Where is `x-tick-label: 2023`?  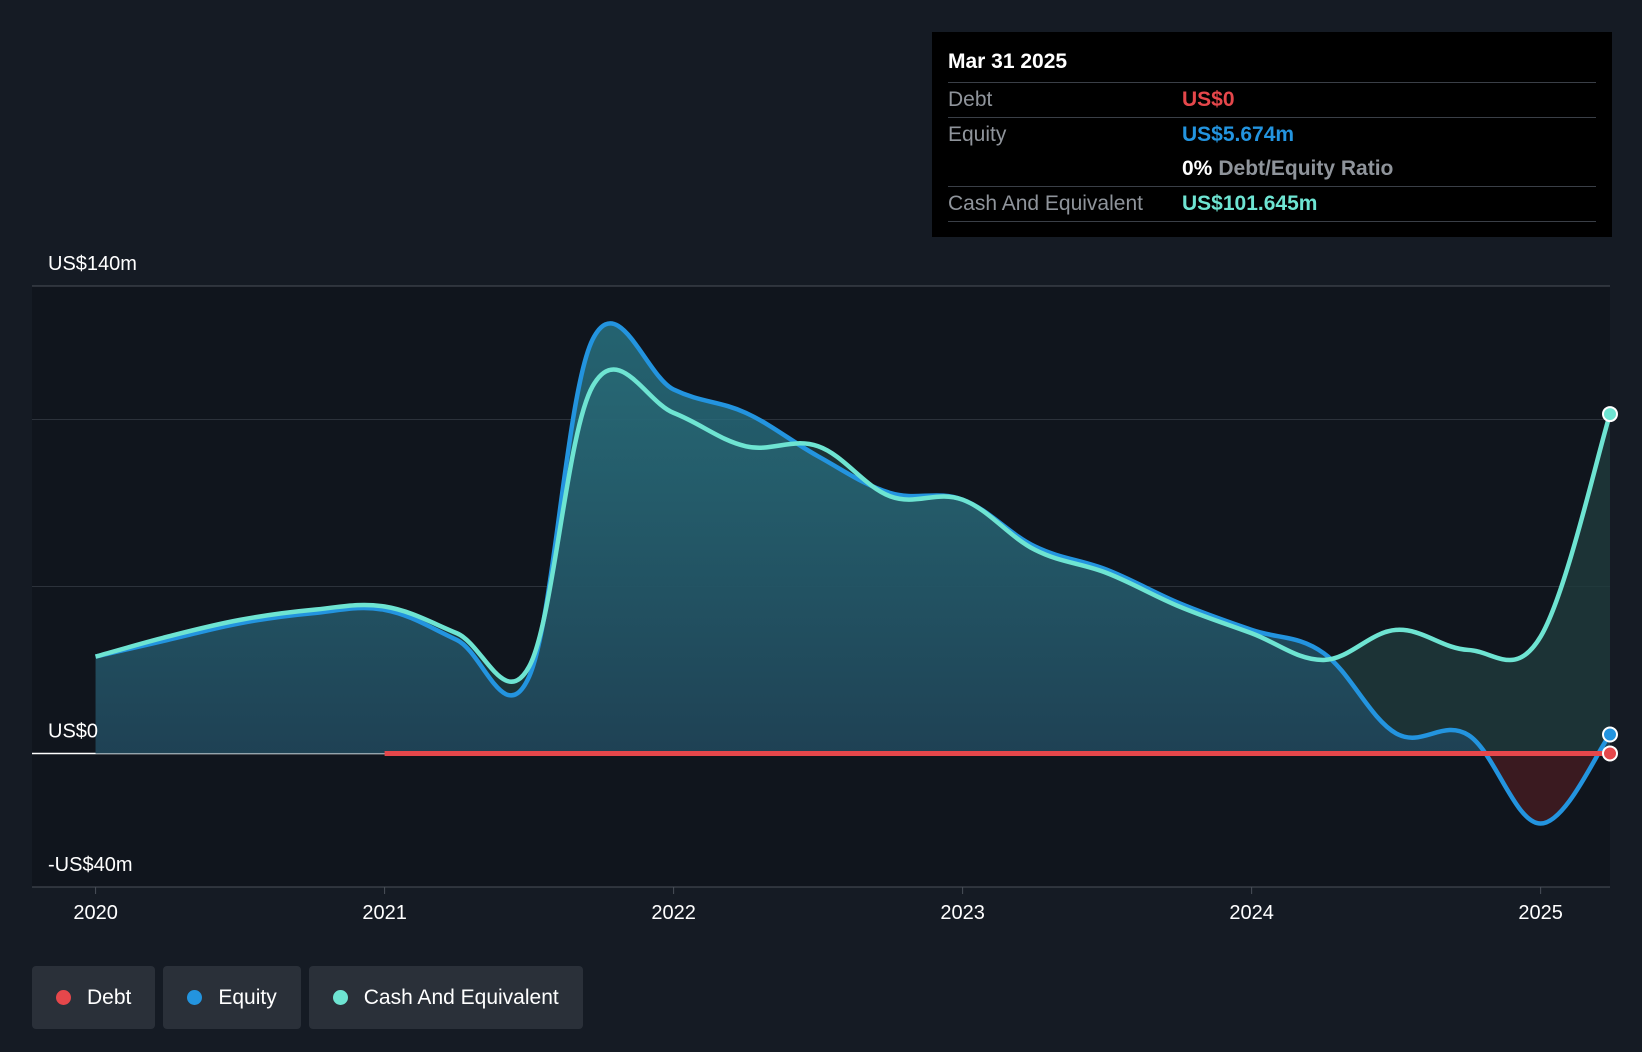
x-tick-label: 2023 is located at coordinates (962, 913).